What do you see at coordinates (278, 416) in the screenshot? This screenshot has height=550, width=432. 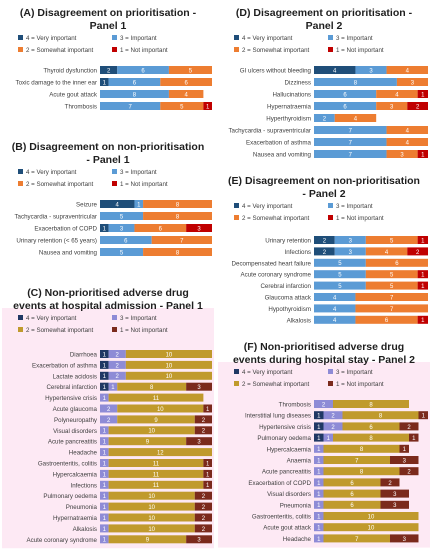 I see `category-label: Interstitial lung diseases` at bounding box center [278, 416].